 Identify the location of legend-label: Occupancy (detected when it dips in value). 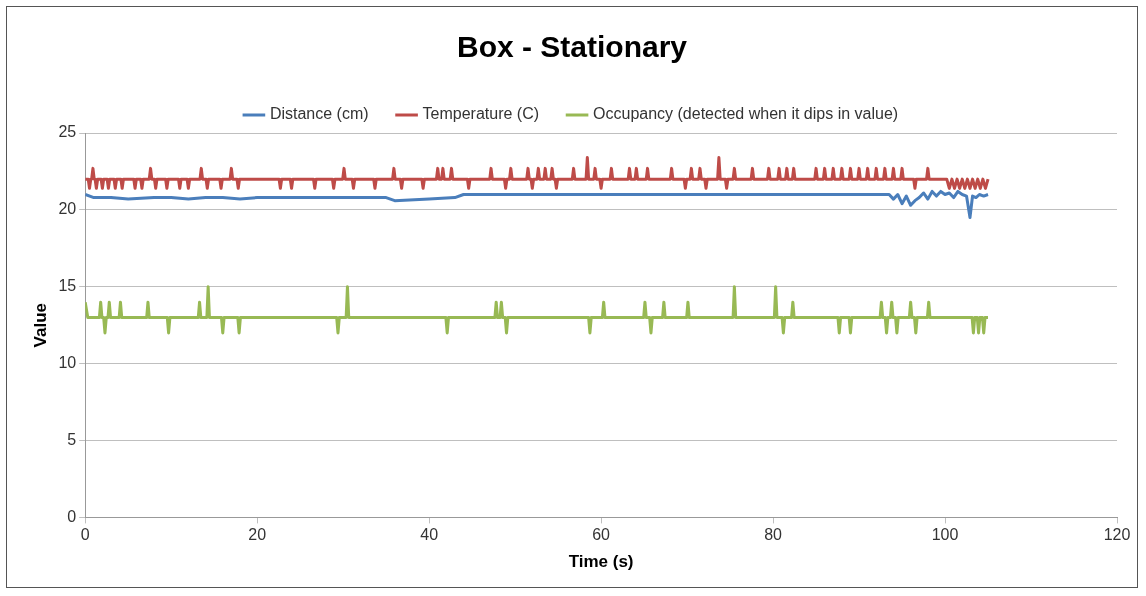
(746, 114).